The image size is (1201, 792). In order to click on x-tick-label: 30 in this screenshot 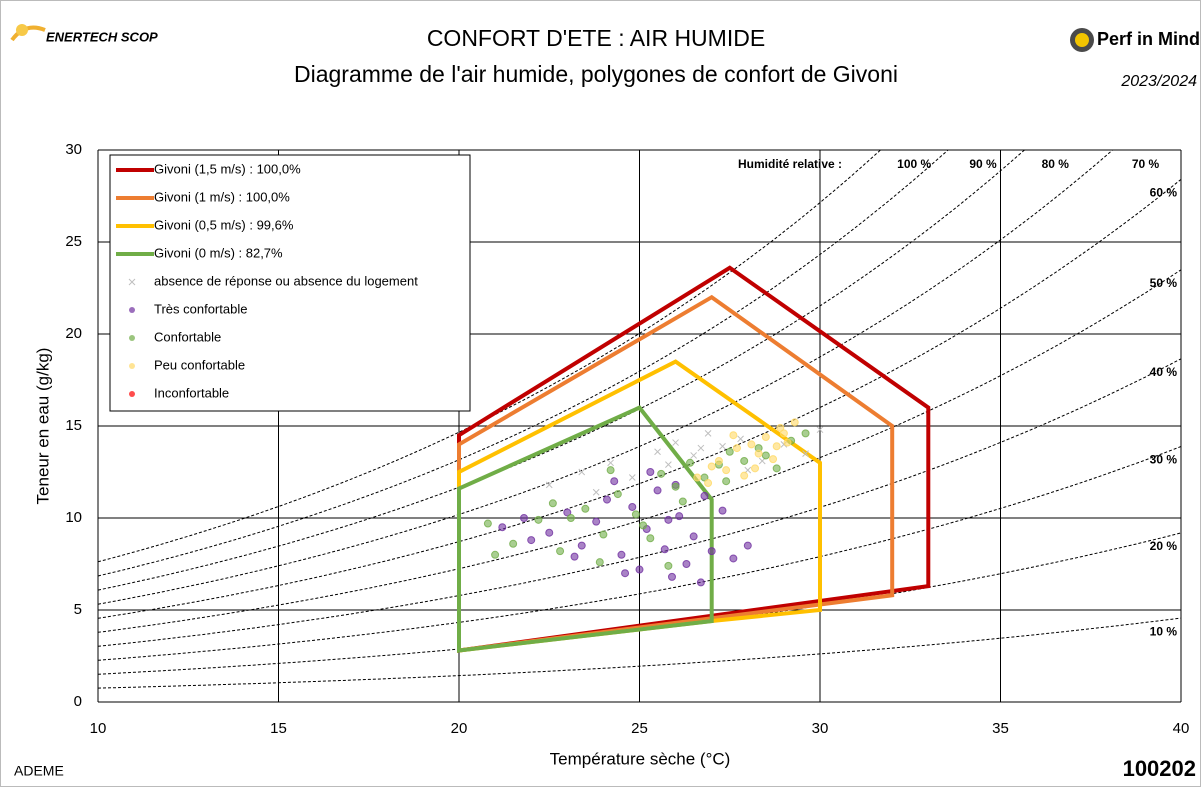, I will do `click(820, 728)`.